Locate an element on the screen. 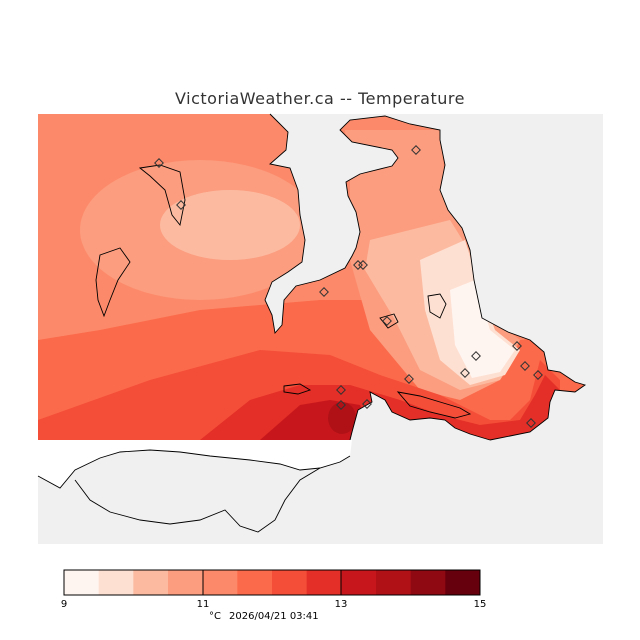 This screenshot has height=640, width=640. colorbar-frame is located at coordinates (272, 582).